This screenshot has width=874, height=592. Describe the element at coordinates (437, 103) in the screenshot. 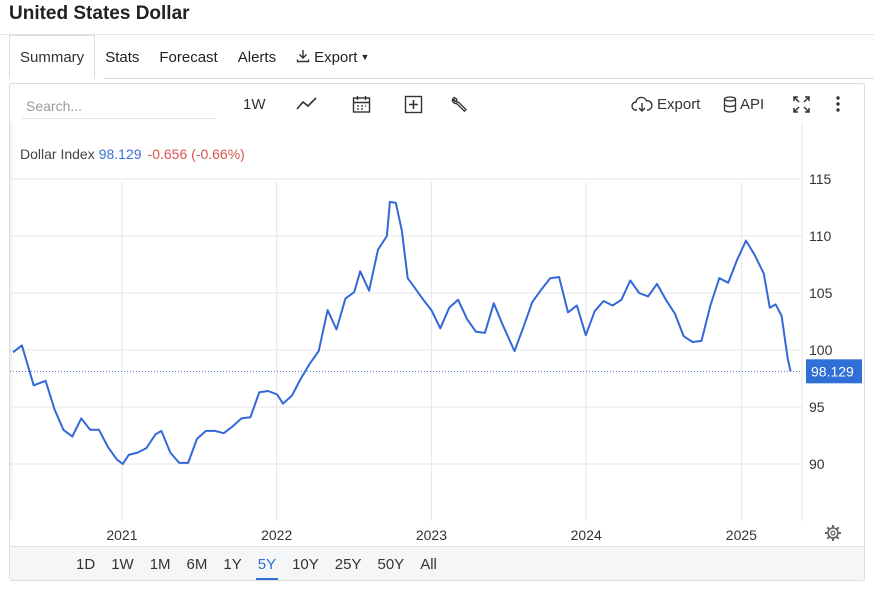

I see `chart-toolbar: 1W Export API` at that location.